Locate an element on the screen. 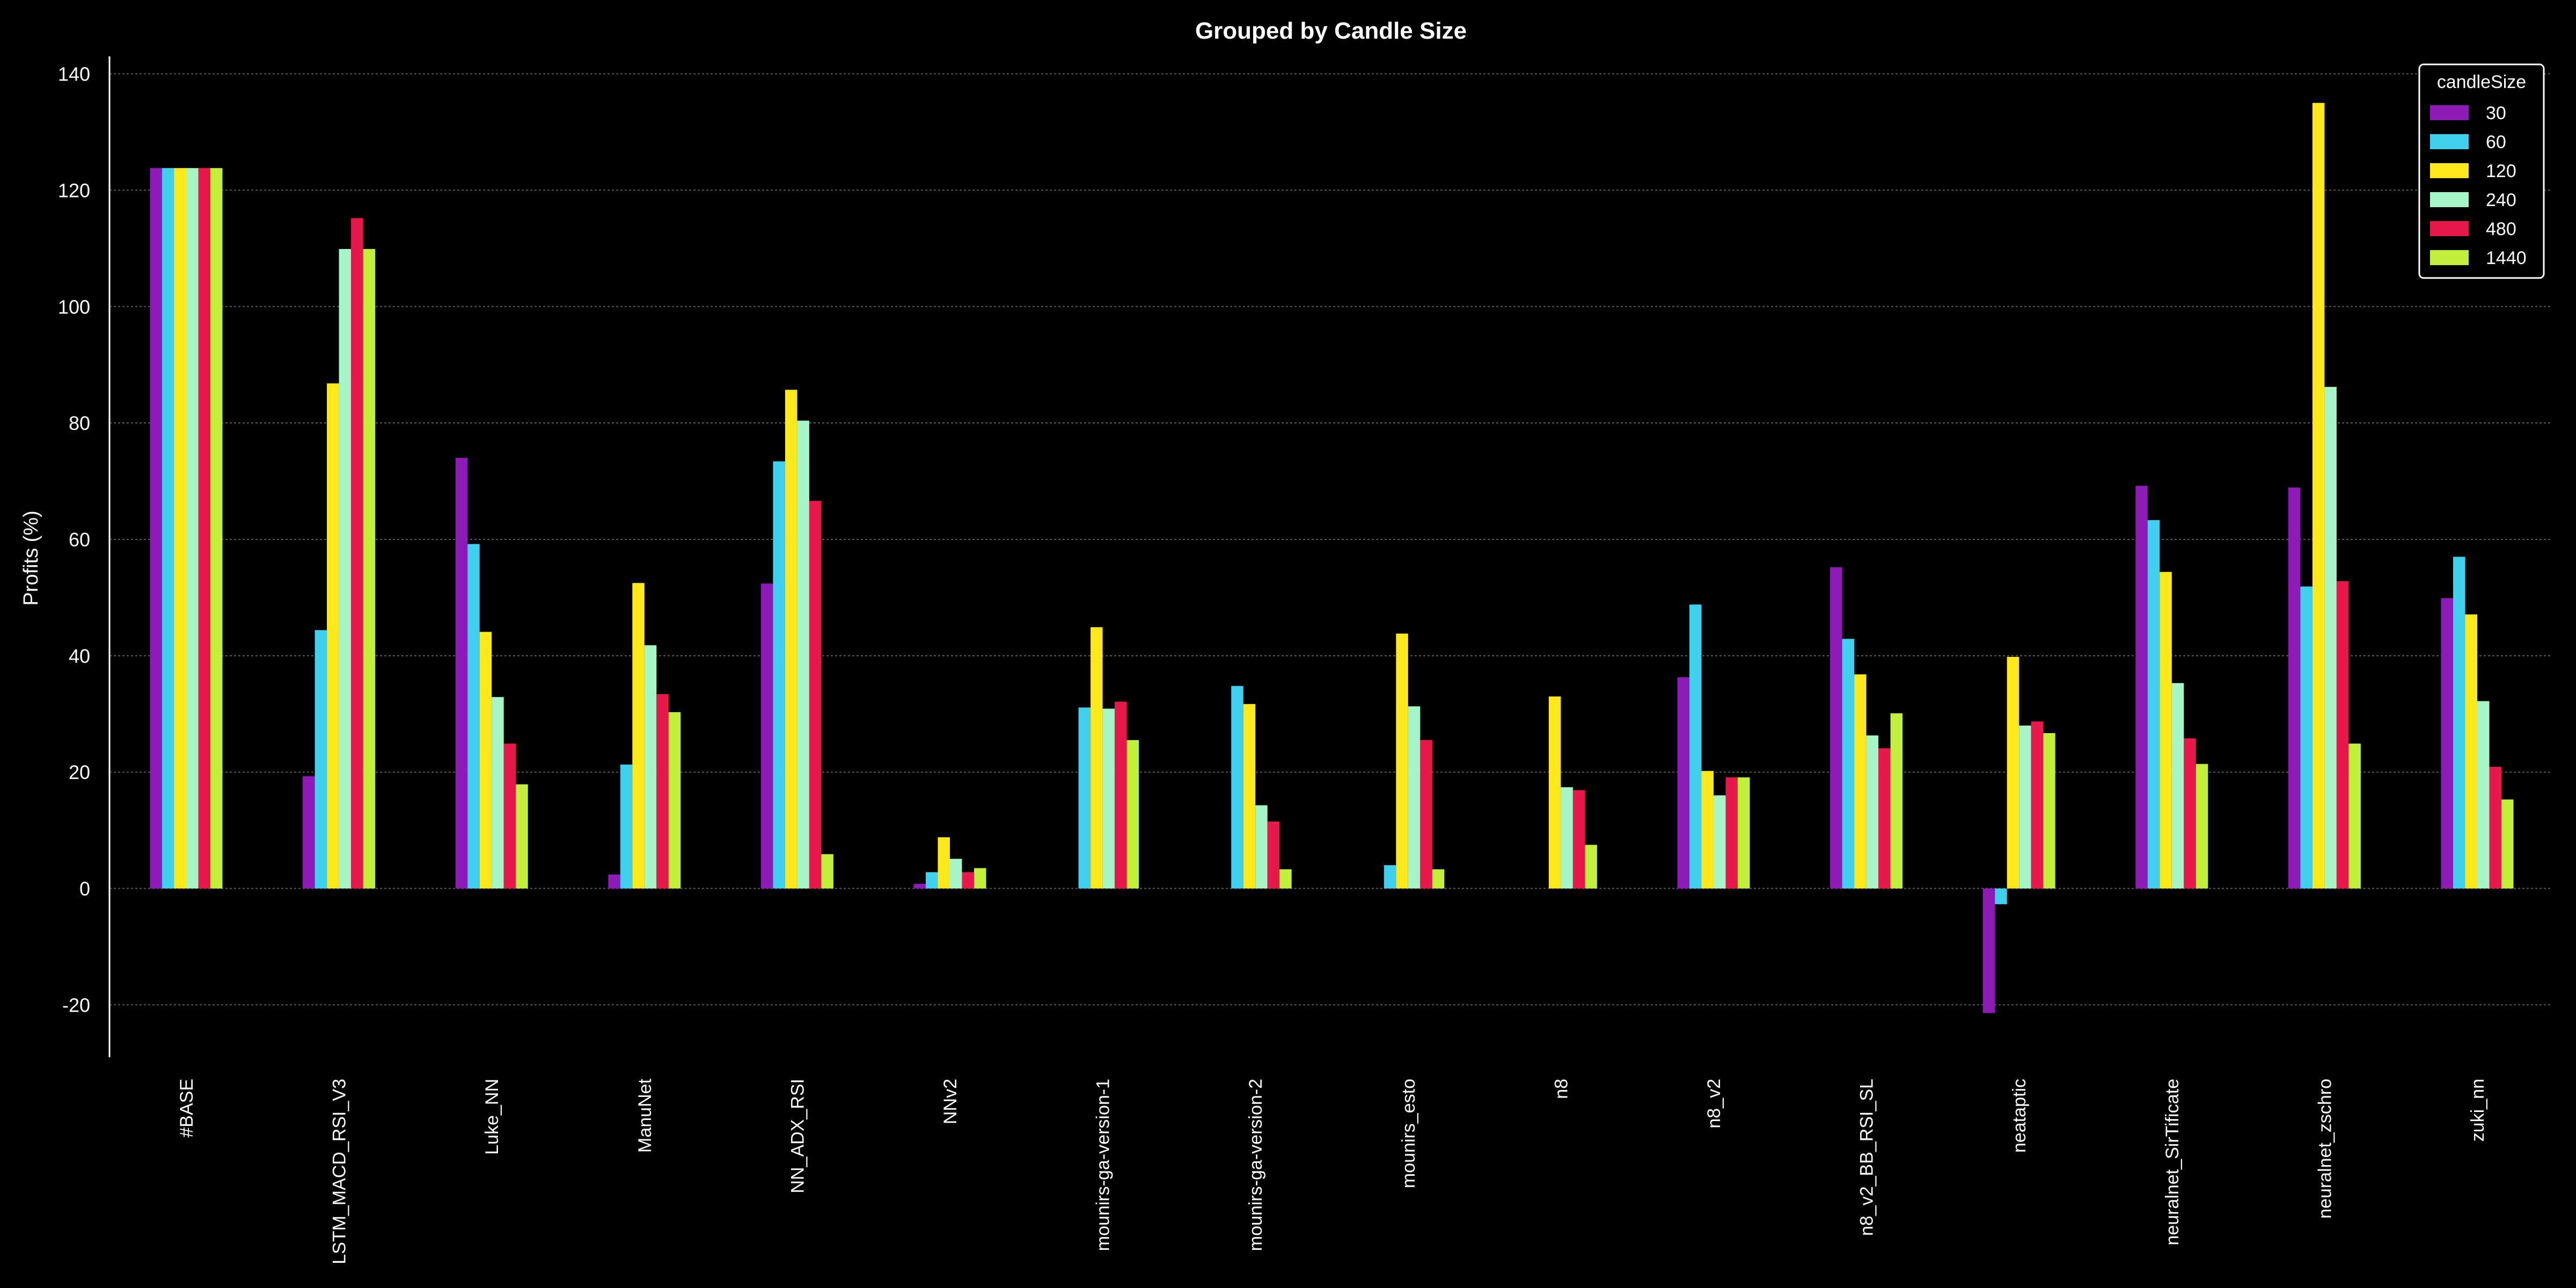 The height and width of the screenshot is (1288, 2576). bar-480-zuki_nn is located at coordinates (2495, 827).